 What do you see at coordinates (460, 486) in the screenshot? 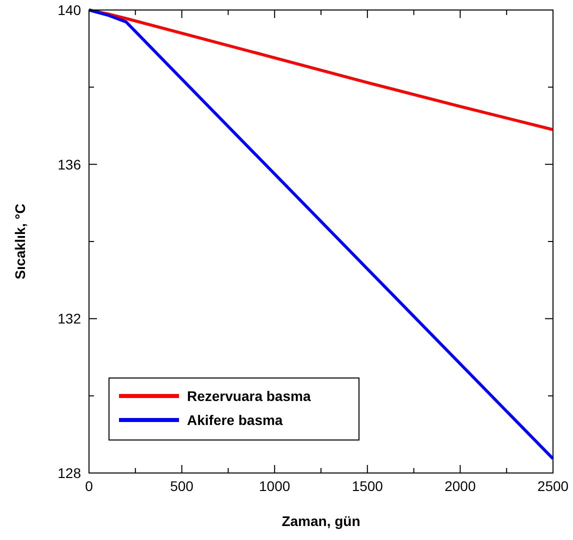
I see `x-tick-label: 2000` at bounding box center [460, 486].